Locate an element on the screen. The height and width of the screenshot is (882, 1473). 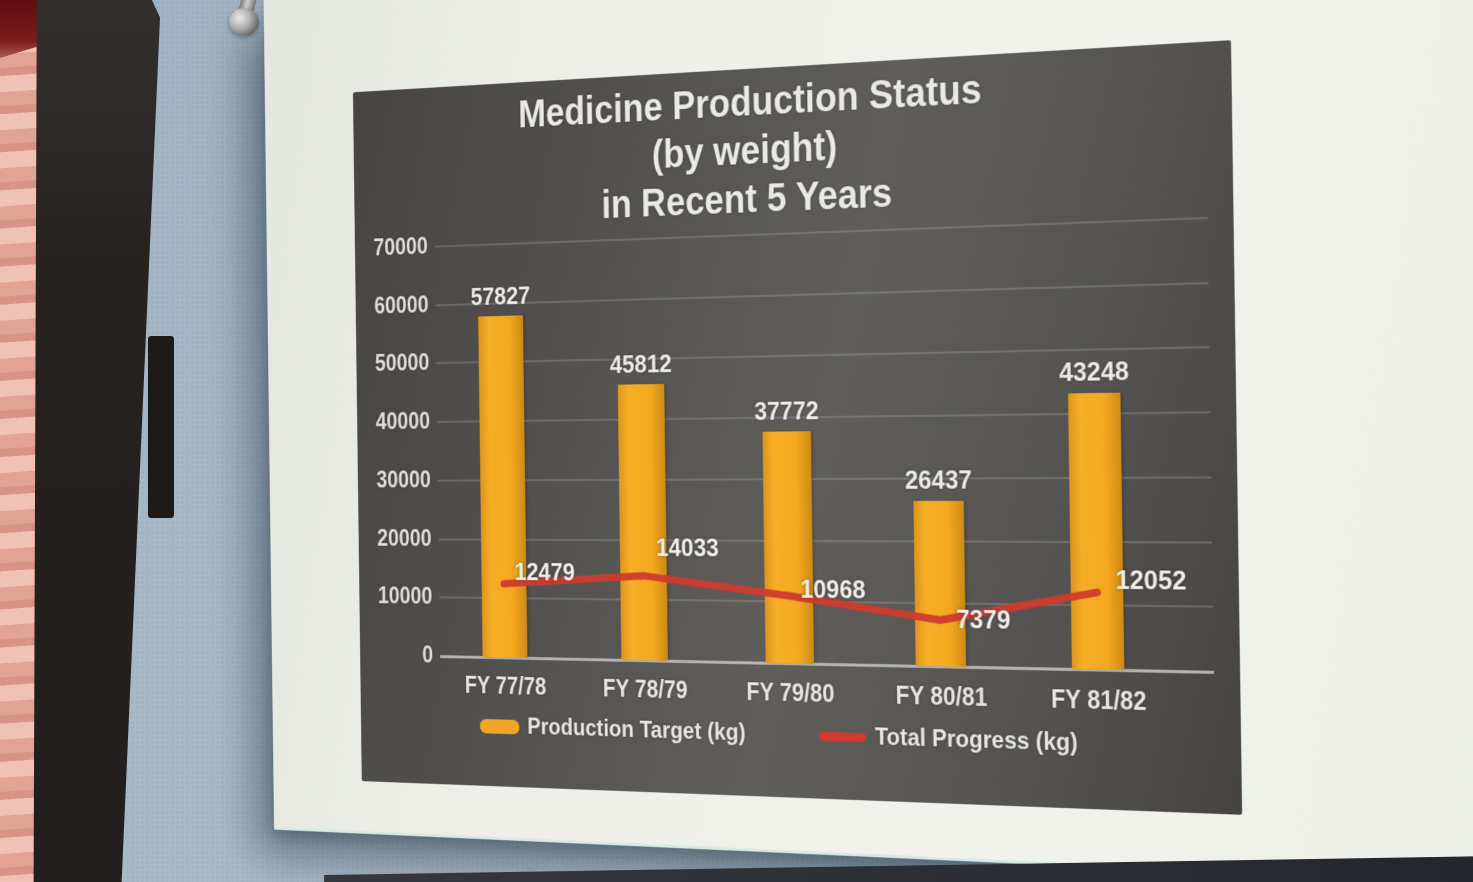
curtain is located at coordinates (20, 441).